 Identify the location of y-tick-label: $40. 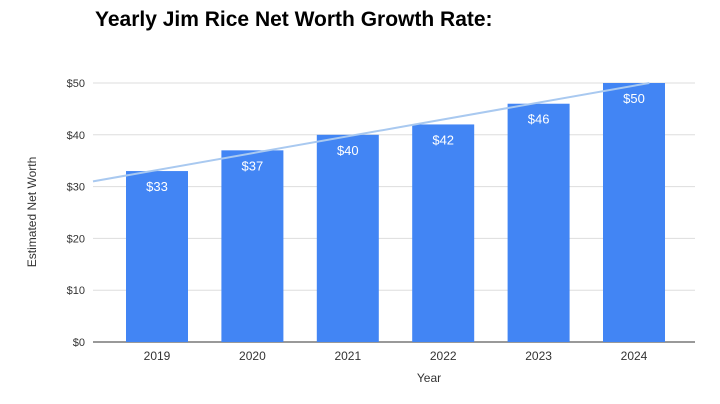
(76, 136).